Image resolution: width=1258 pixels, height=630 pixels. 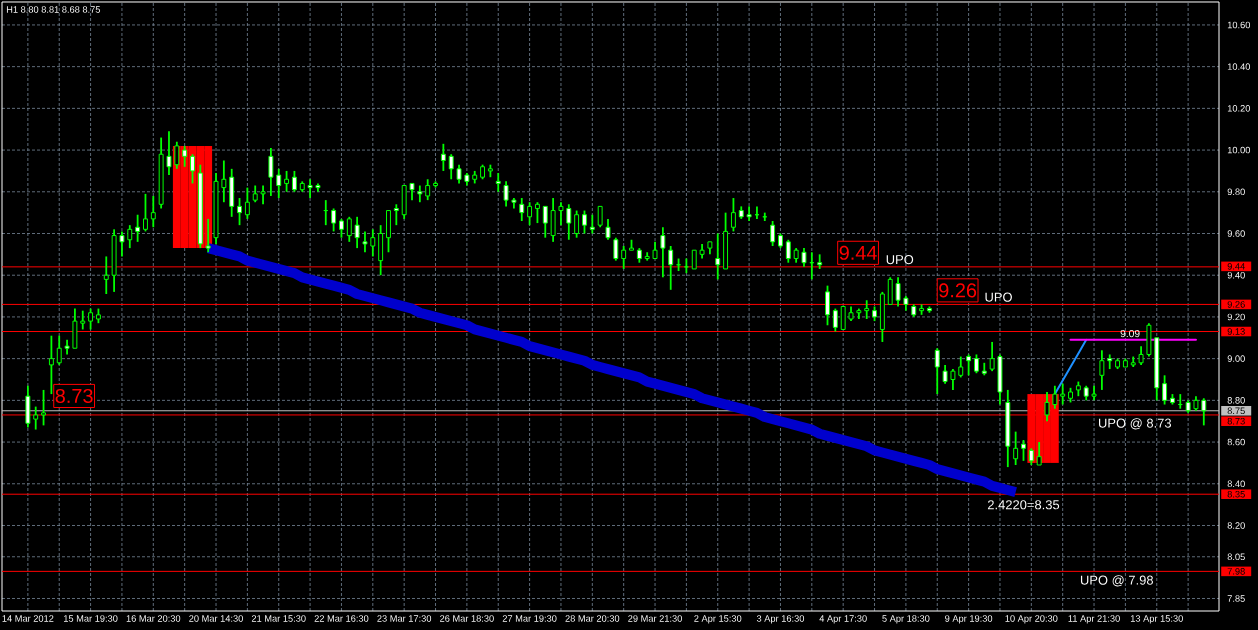 What do you see at coordinates (1239, 66) in the screenshot?
I see `y-tick-label: 10.40` at bounding box center [1239, 66].